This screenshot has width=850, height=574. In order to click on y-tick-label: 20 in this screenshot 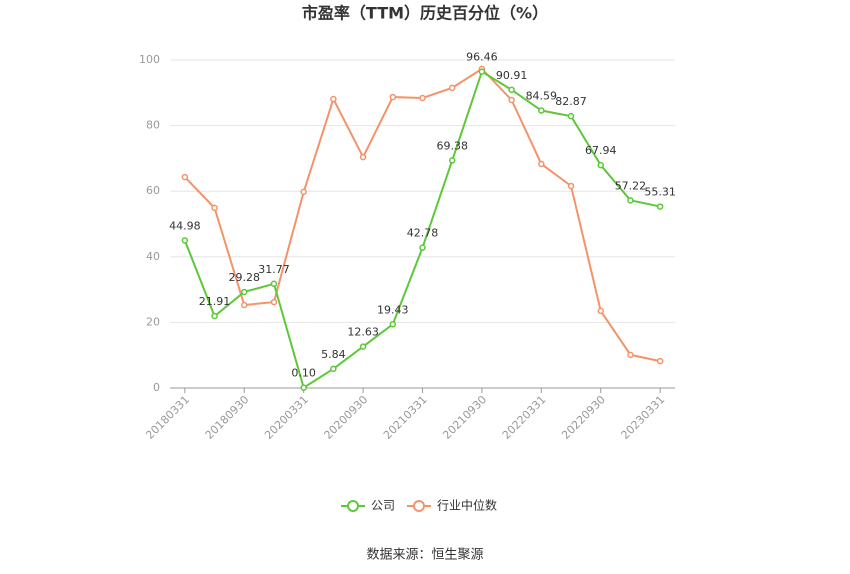, I will do `click(153, 321)`.